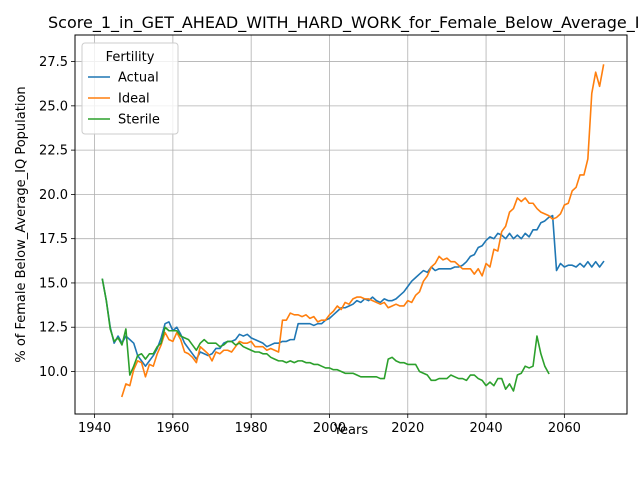 The image size is (640, 480). I want to click on x-tick-label: 2040, so click(486, 428).